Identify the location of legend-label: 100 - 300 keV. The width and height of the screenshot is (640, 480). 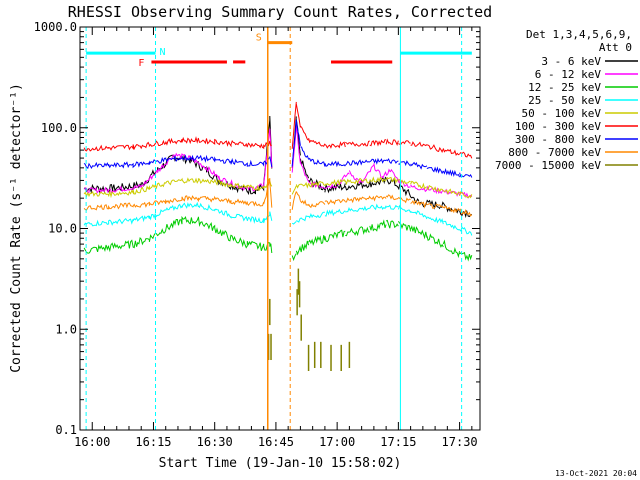
(558, 126).